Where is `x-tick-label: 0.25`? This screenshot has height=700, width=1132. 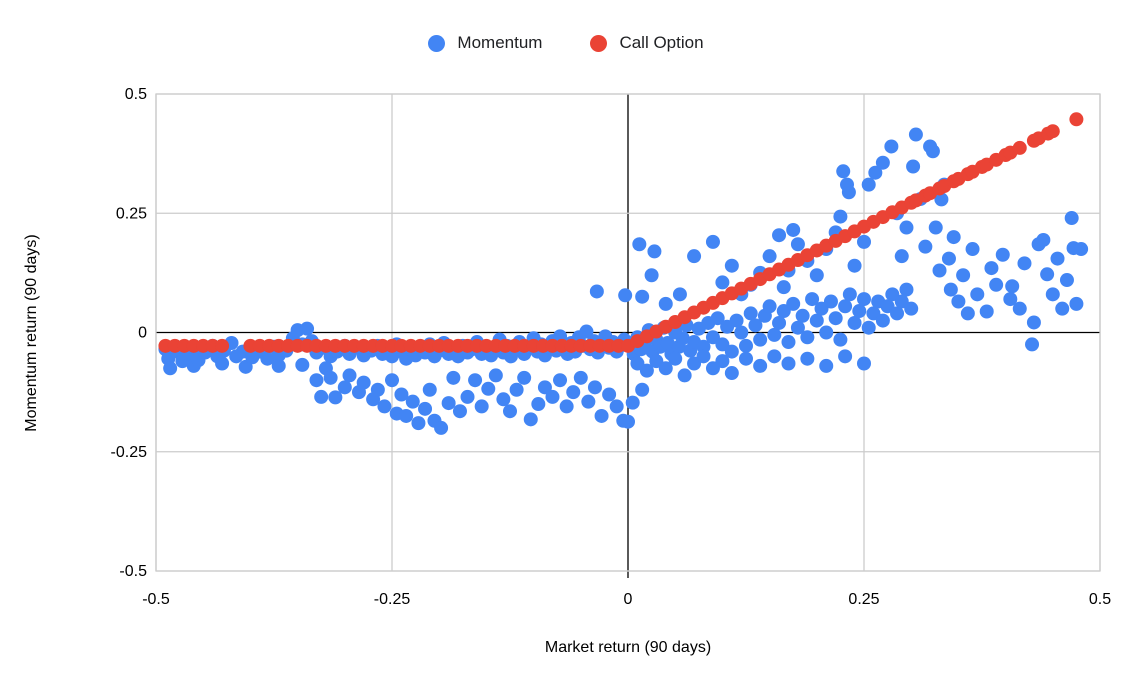 x-tick-label: 0.25 is located at coordinates (863, 599).